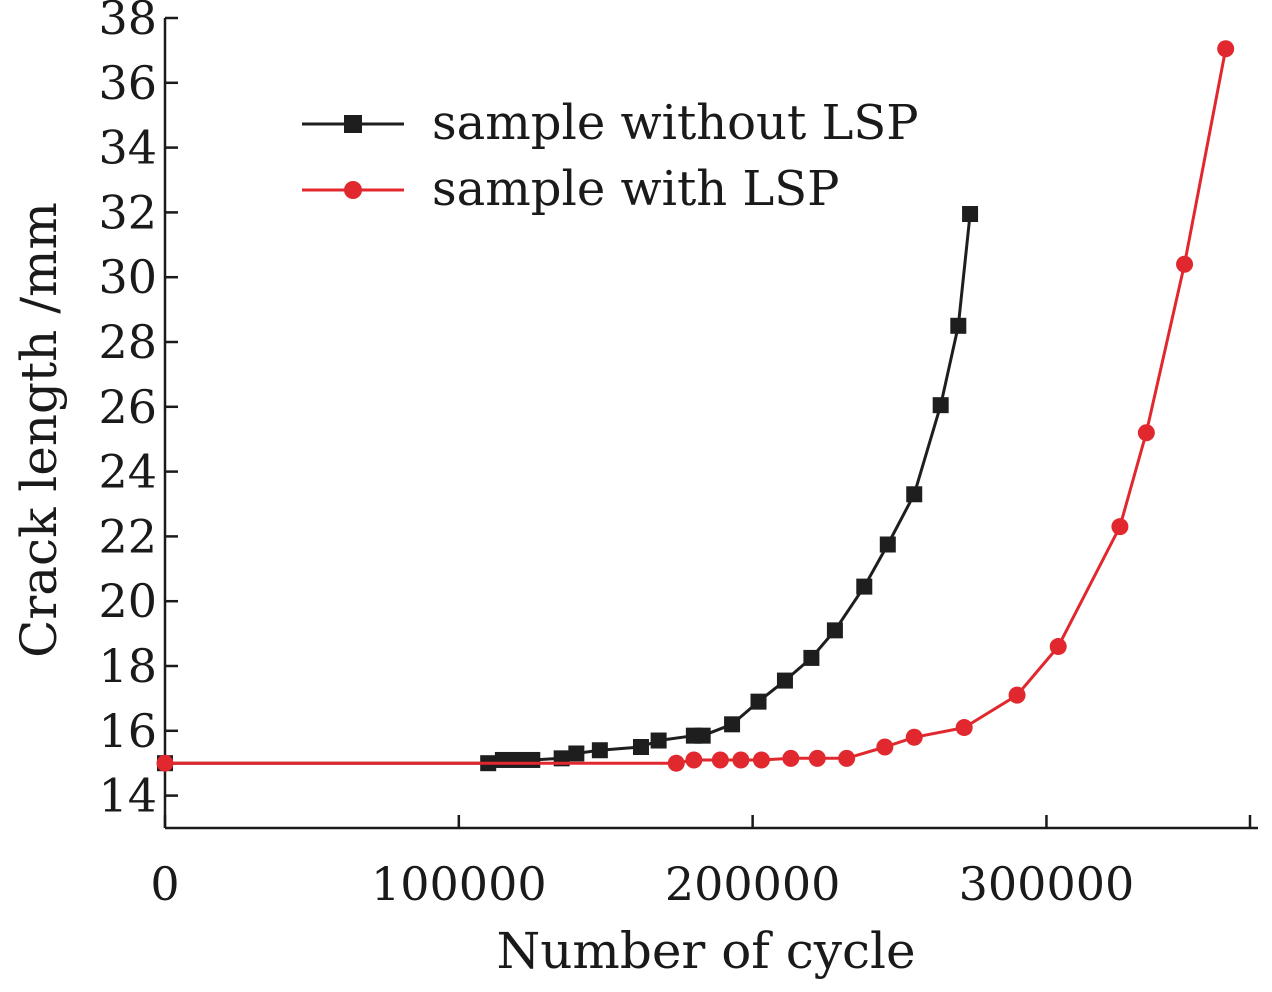 This screenshot has height=992, width=1272. What do you see at coordinates (127, 731) in the screenshot?
I see `y-tick-label: 16` at bounding box center [127, 731].